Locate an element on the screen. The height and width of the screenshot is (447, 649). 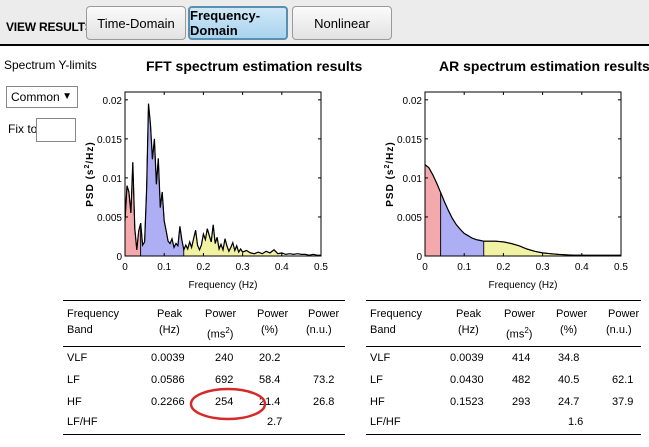
fft-row-vlf-peak: 0.0039 is located at coordinates (168, 358).